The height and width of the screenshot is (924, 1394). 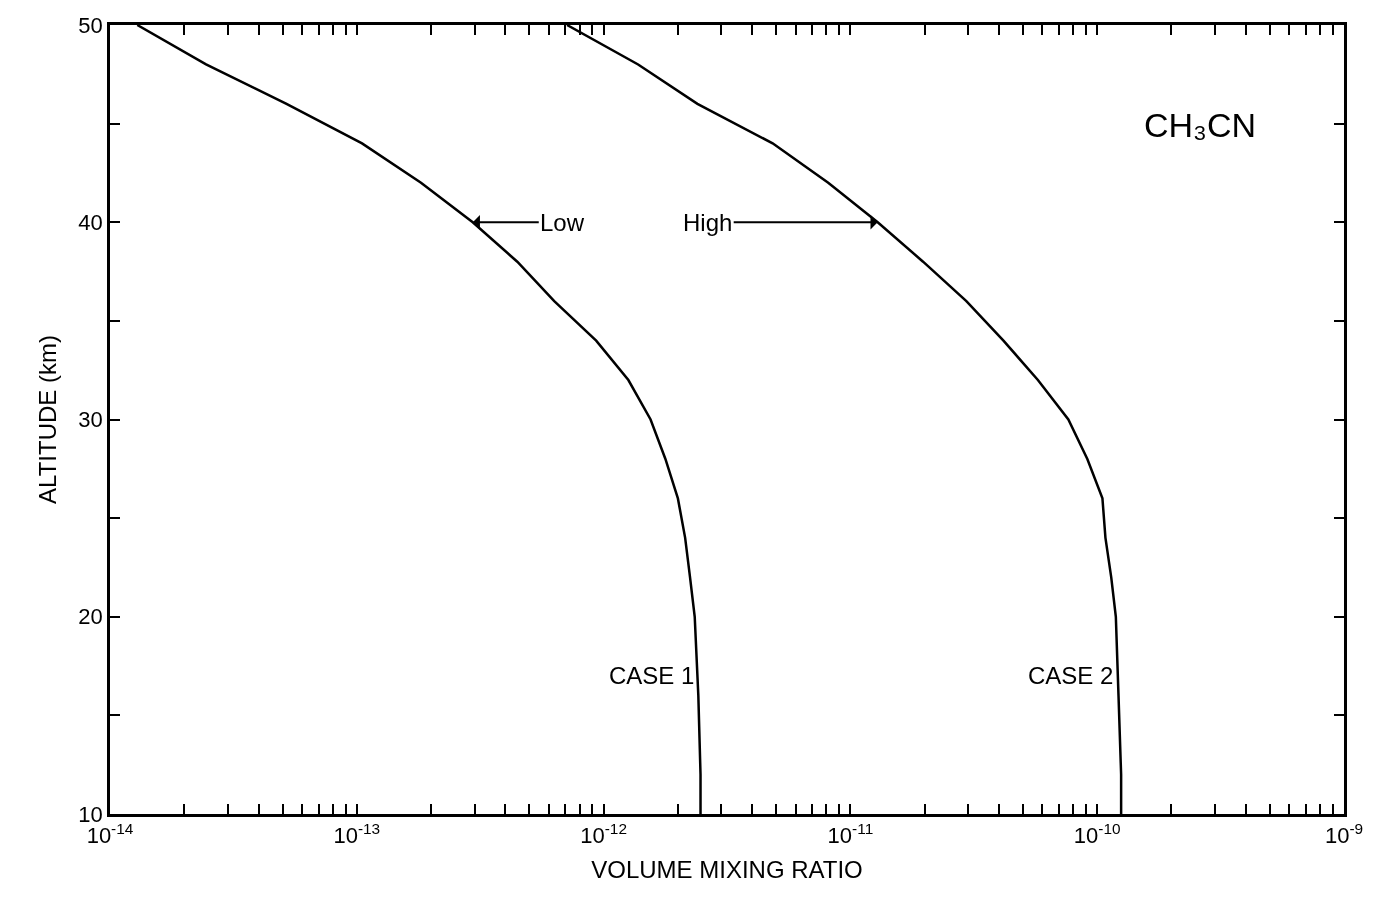 What do you see at coordinates (652, 675) in the screenshot?
I see `annotation: CASE 1` at bounding box center [652, 675].